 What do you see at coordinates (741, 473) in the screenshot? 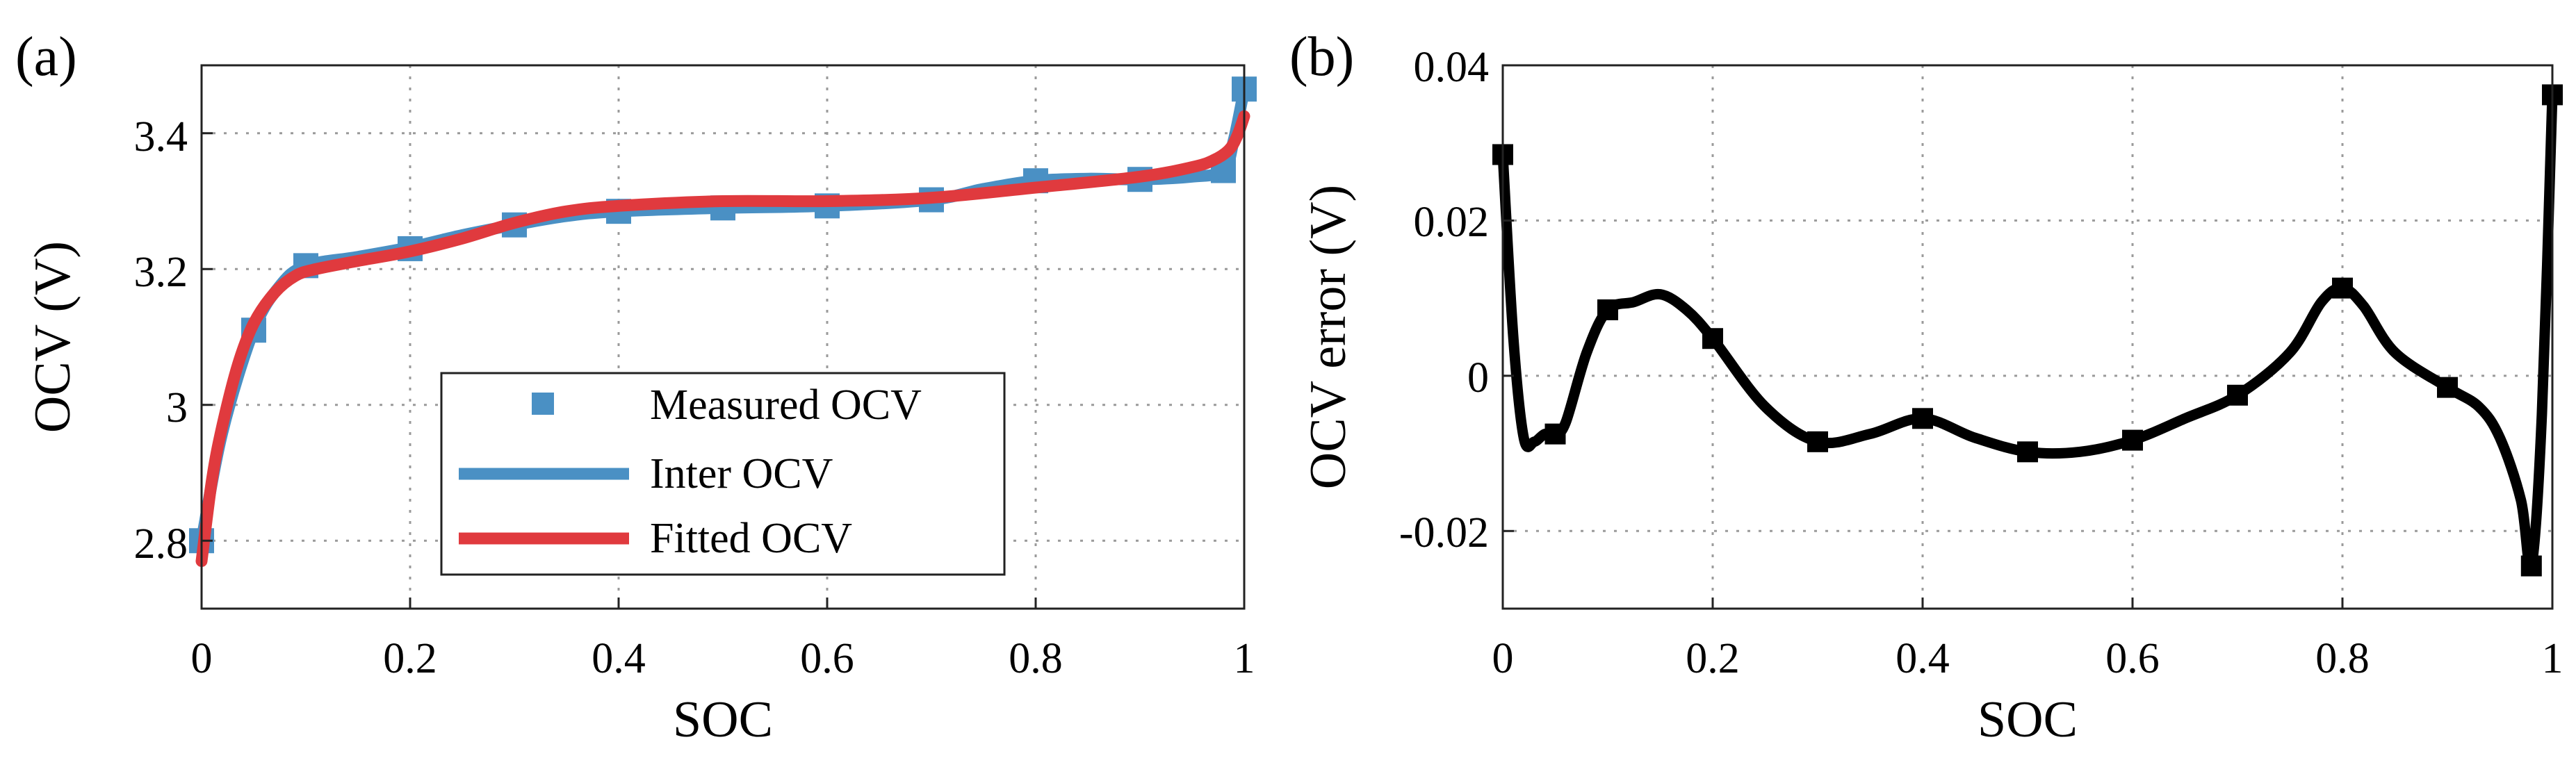
I see `legend-inter-label: Inter OCV` at bounding box center [741, 473].